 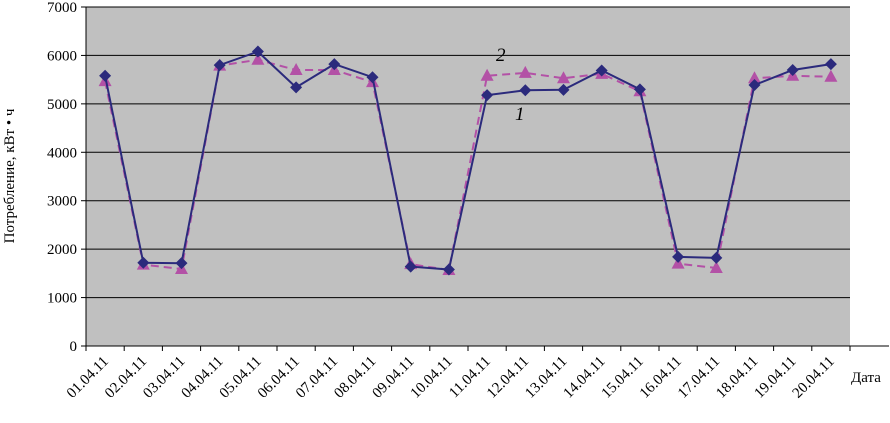 I want to click on x-tick-label: 12.04.11, so click(x=508, y=378).